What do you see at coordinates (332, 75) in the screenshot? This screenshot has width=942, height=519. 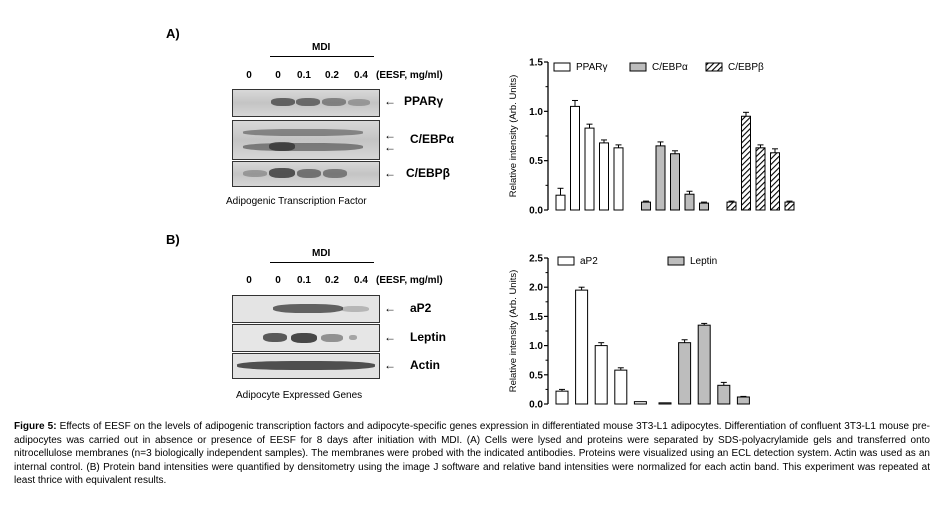 I see `panel-a-lane-4: 0.2` at bounding box center [332, 75].